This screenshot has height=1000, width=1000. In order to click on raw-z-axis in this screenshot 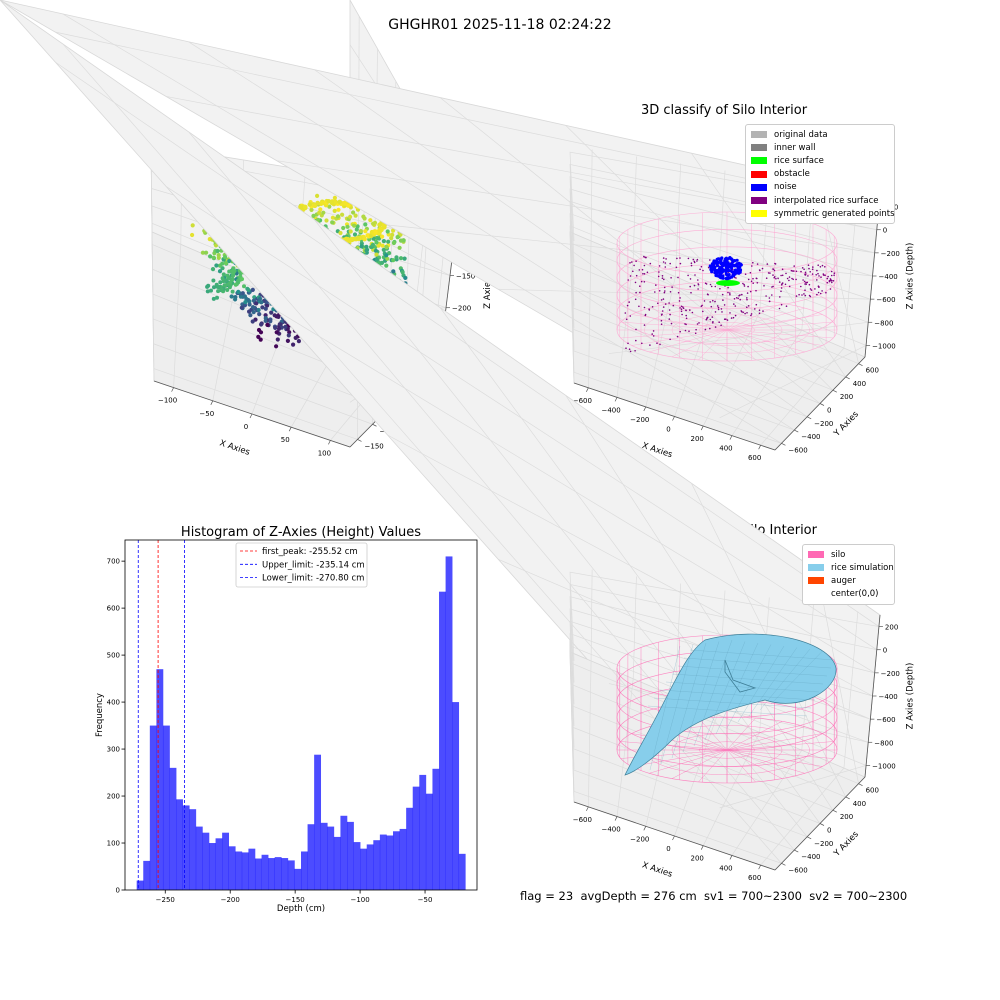, I will do `click(450, 275)`.